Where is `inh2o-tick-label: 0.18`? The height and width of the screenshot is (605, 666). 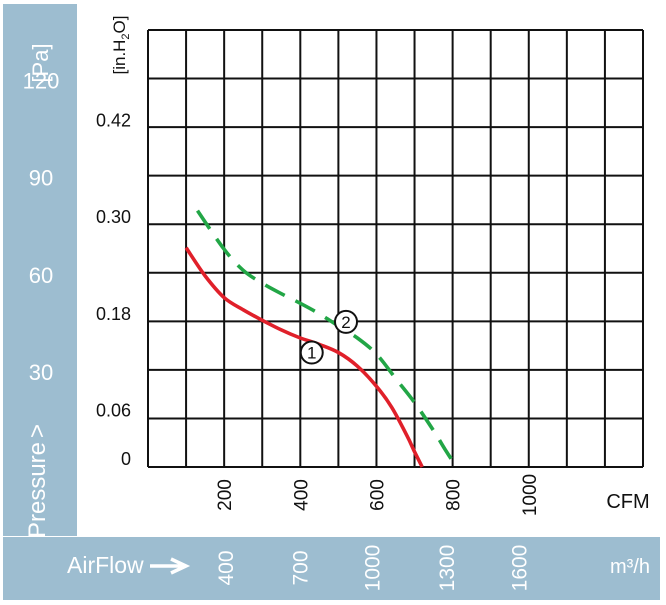 inh2o-tick-label: 0.18 is located at coordinates (113, 314).